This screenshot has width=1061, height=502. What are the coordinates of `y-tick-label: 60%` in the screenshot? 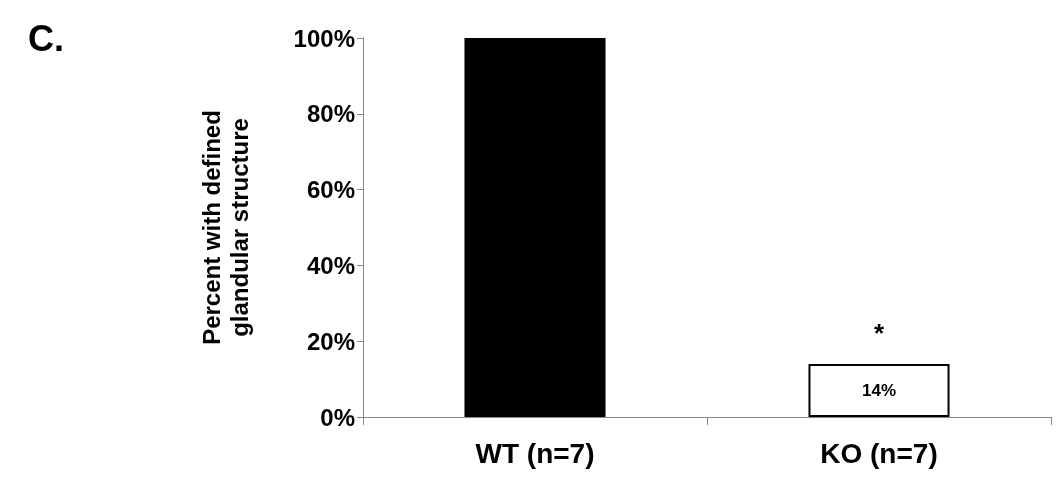 It's located at (330, 190).